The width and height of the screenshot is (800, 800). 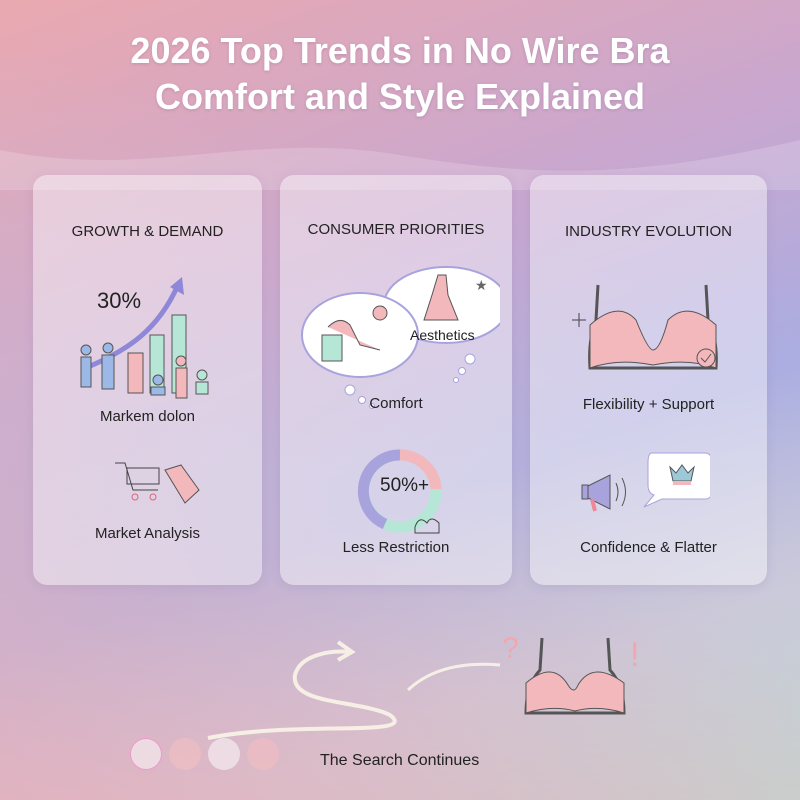 I want to click on card-heading: CONSUMER PRIORITIES, so click(x=396, y=229).